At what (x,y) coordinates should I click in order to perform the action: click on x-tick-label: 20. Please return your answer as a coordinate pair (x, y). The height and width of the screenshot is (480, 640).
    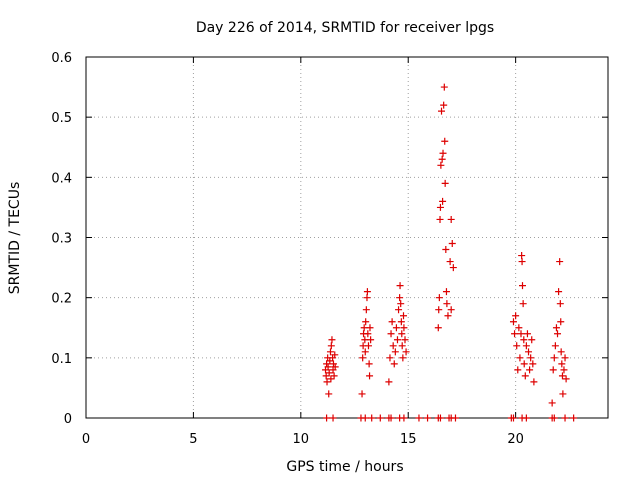
    Looking at the image, I should click on (515, 439).